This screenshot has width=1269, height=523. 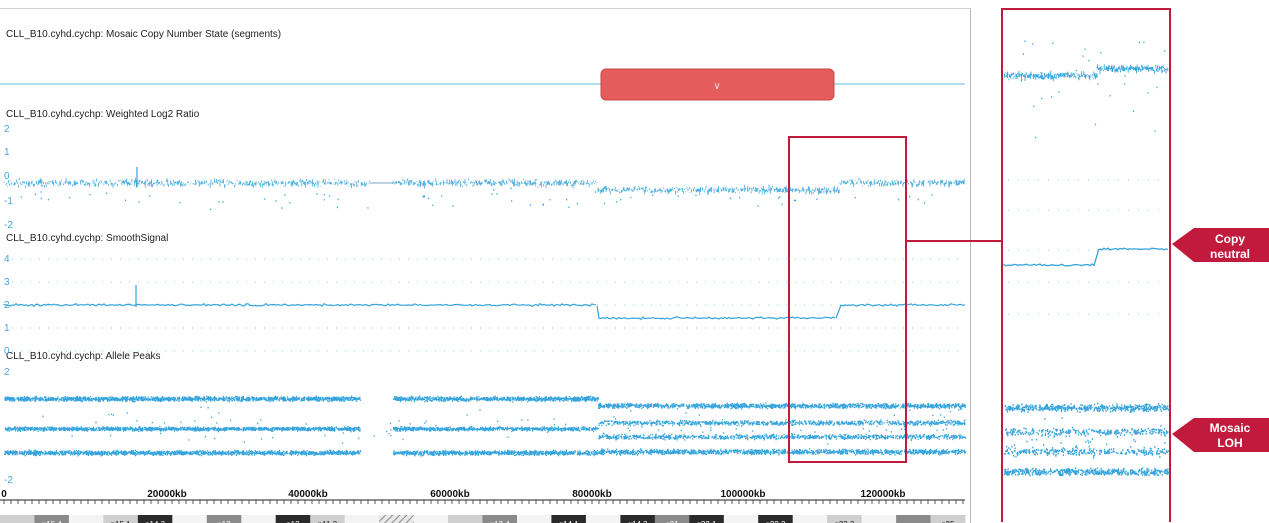 I want to click on mosaic-loh-callout: Mosaic LOH, so click(x=1220, y=435).